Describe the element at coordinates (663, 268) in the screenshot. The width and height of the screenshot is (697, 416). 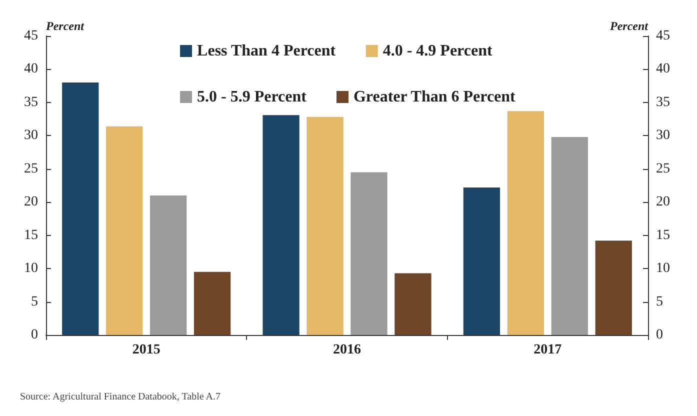
I see `y2-tick-label: 10` at that location.